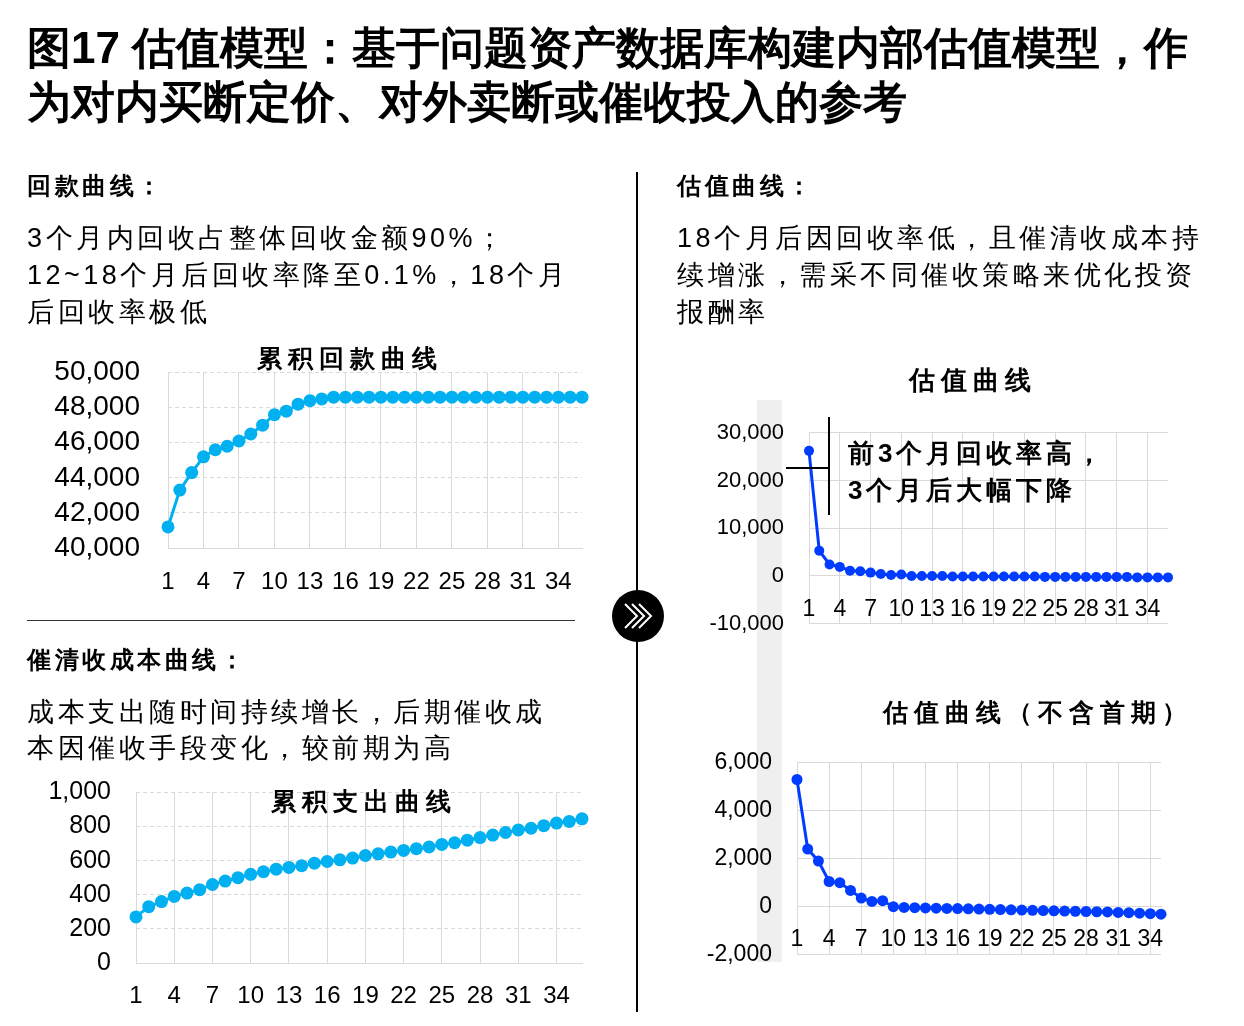 This screenshot has width=1244, height=1026. Describe the element at coordinates (608, 75) in the screenshot. I see `text: 图17 估值模型：基于问题资产数据库构建内部估值模型，作为对内买断定价、对外卖断或催收投入的参考` at that location.